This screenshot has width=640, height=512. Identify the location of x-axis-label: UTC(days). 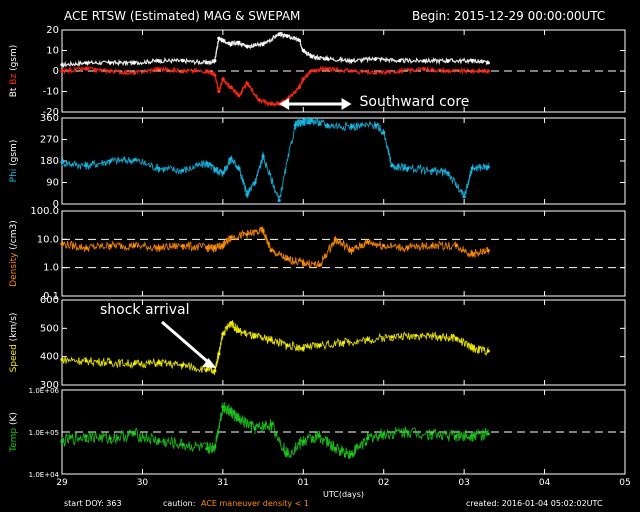
(343, 494).